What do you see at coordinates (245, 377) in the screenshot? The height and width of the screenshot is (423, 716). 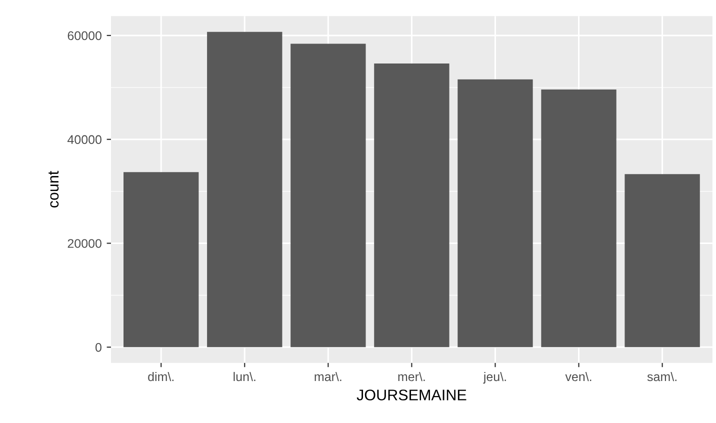 I see `x-tick-label: lun\.` at bounding box center [245, 377].